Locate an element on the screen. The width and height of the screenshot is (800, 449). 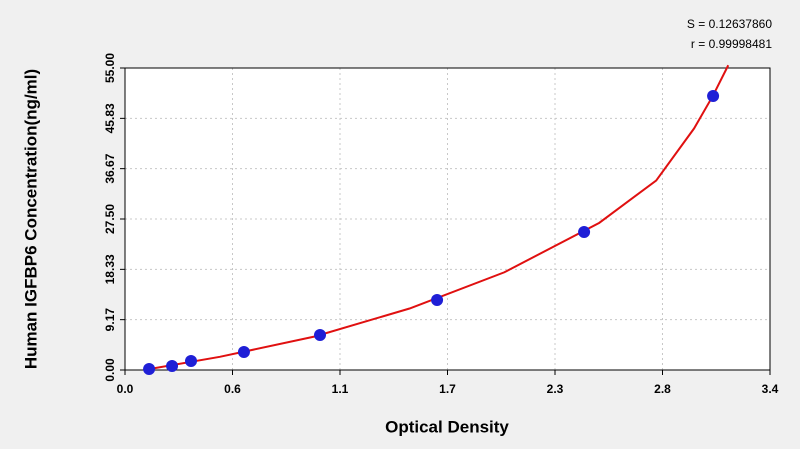
y-tick-label: 36.67 is located at coordinates (110, 168).